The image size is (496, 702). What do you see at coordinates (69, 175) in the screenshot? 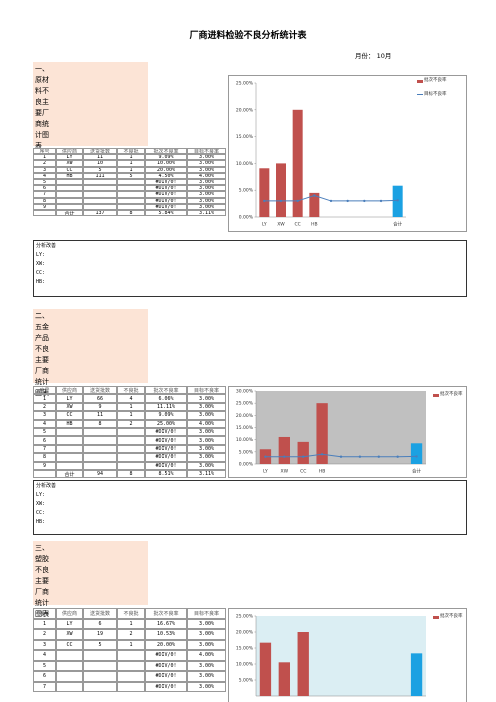
I see `table-cell: HB` at bounding box center [69, 175].